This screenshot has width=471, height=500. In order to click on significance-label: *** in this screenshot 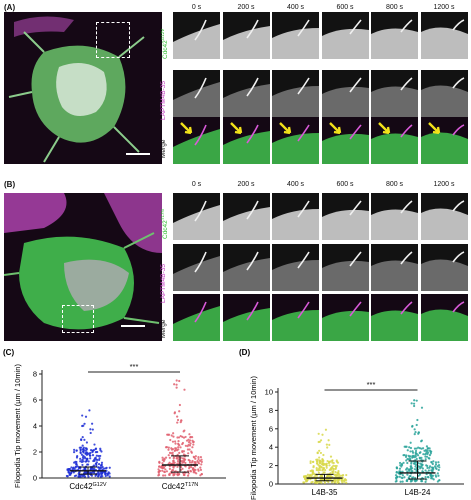, I will do `click(134, 366)`.